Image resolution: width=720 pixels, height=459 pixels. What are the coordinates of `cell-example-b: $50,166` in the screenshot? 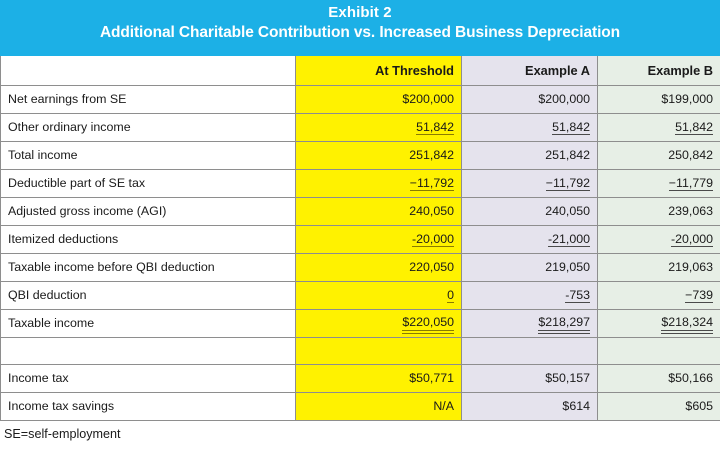 It's located at (658, 378).